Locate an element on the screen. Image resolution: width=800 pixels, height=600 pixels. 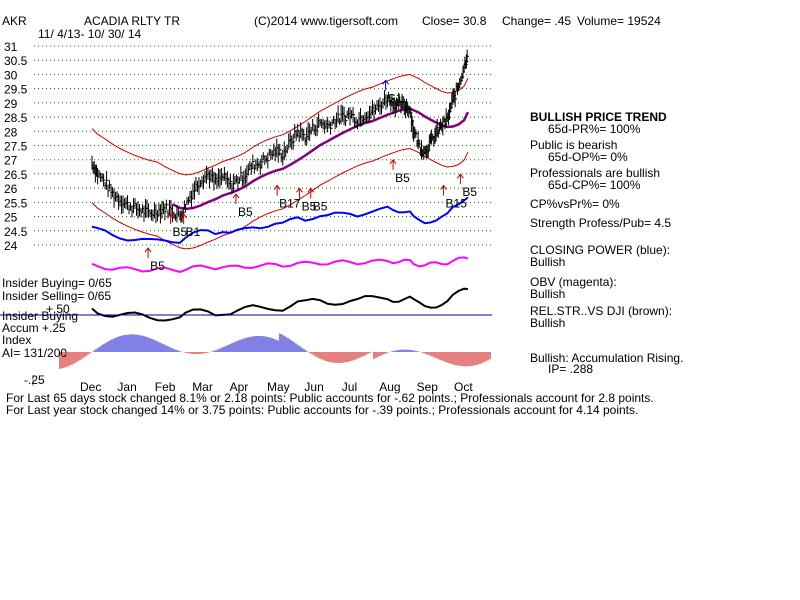
y-tick-label: 25.5 is located at coordinates (16, 203).